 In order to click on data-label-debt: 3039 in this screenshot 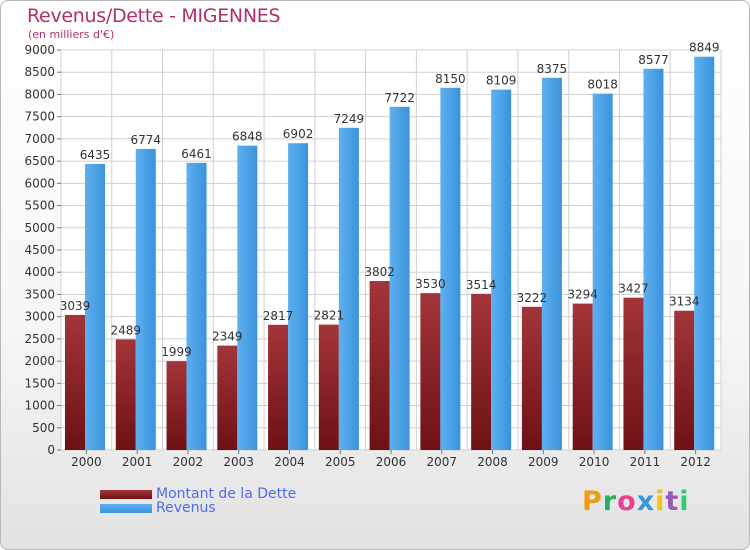, I will do `click(75, 306)`.